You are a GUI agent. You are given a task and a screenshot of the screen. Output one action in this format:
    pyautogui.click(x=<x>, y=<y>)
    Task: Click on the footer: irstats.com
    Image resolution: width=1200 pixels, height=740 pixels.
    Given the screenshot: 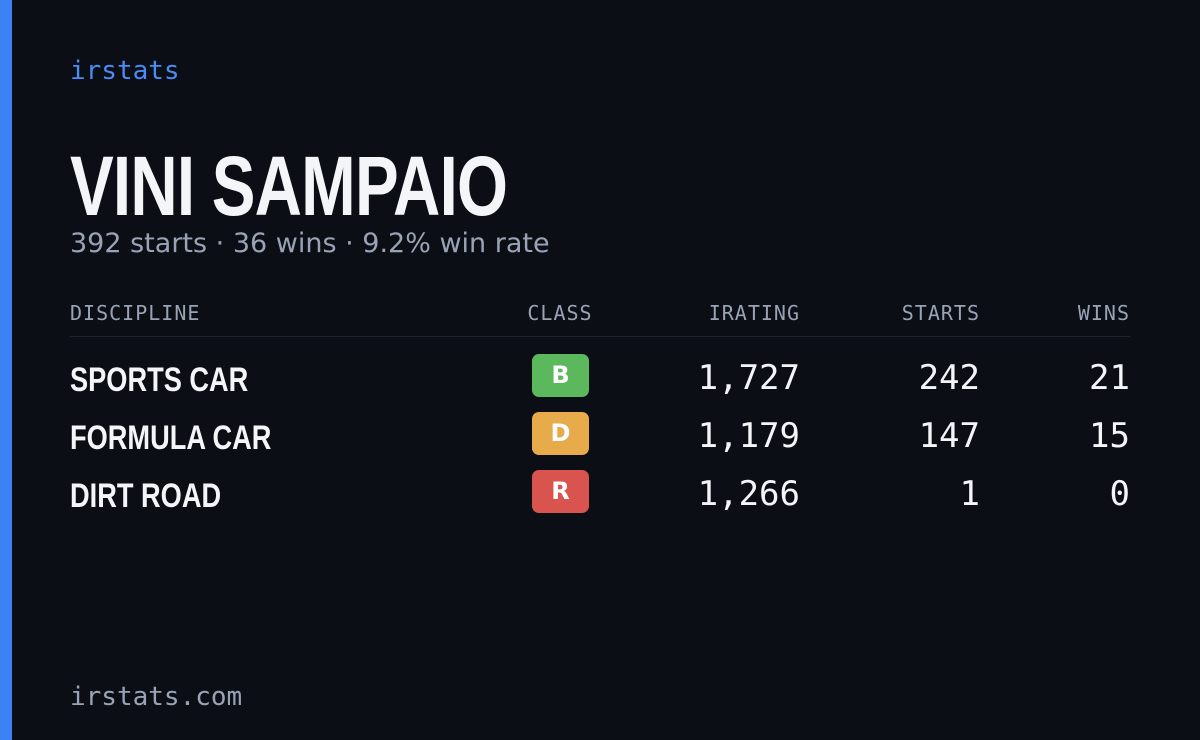 What is the action you would take?
    pyautogui.click(x=156, y=697)
    